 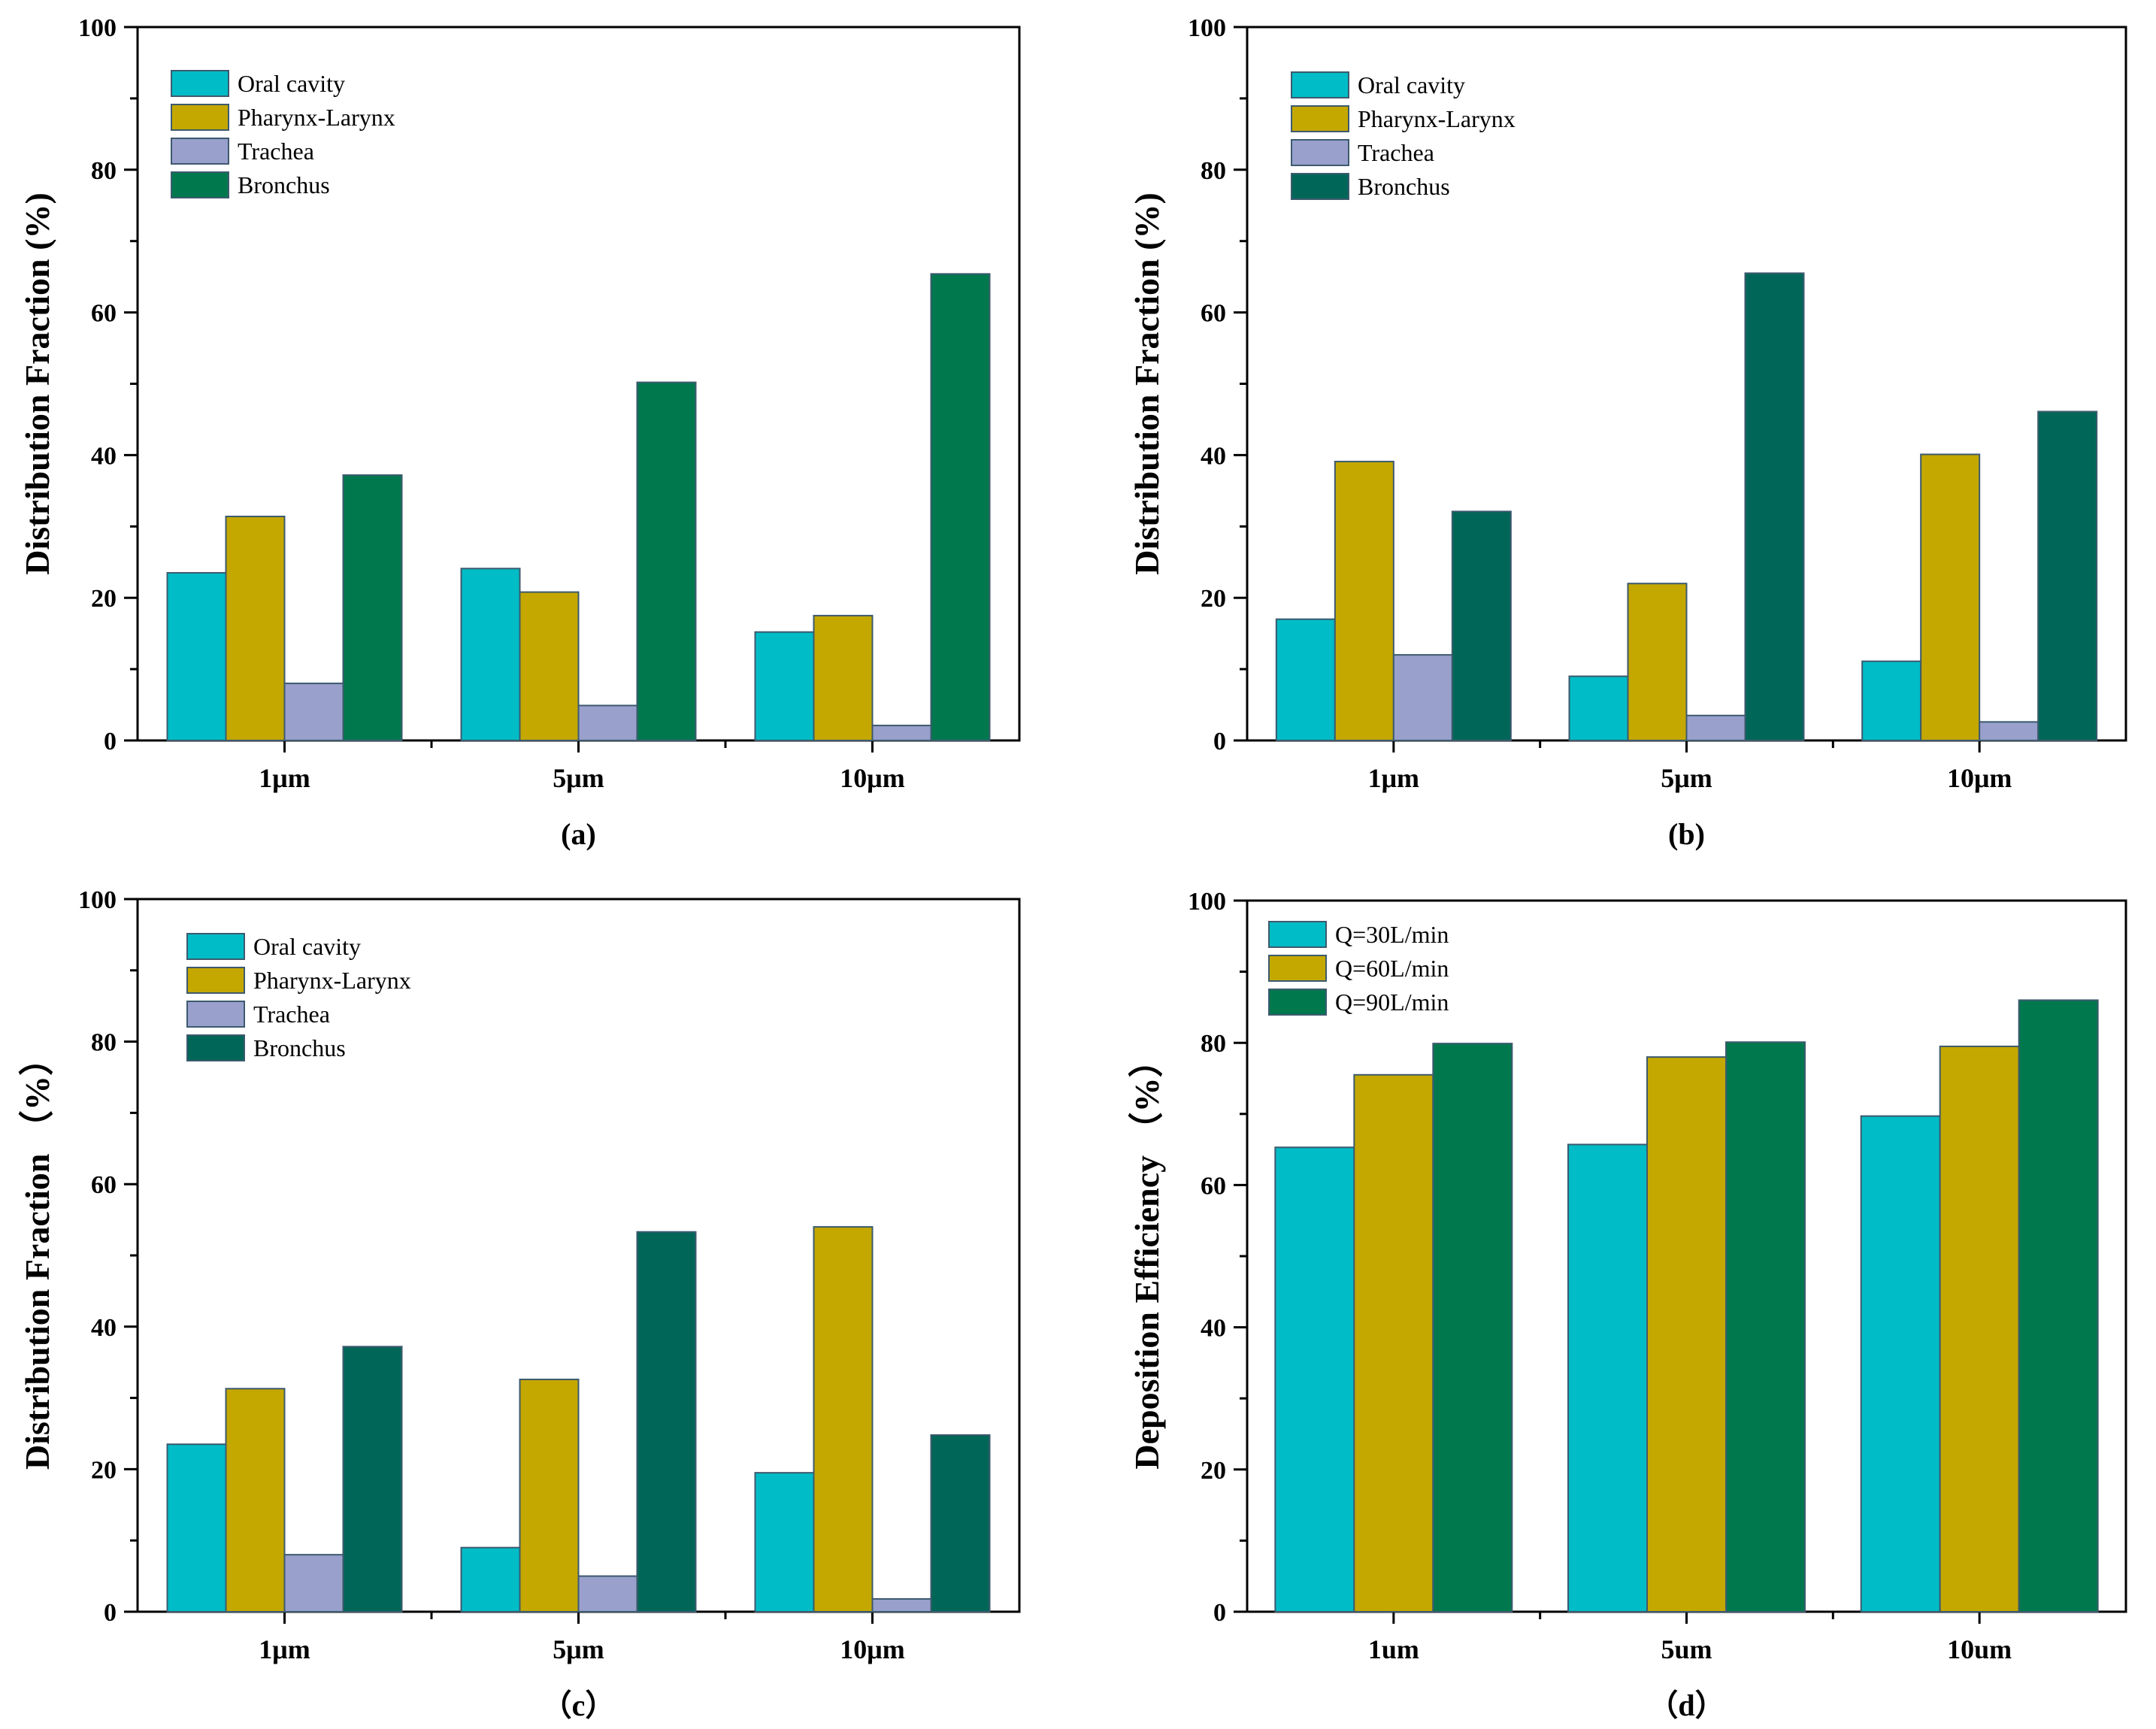 I want to click on y-axis-title: Distribution Fraction (%), so click(x=37, y=383).